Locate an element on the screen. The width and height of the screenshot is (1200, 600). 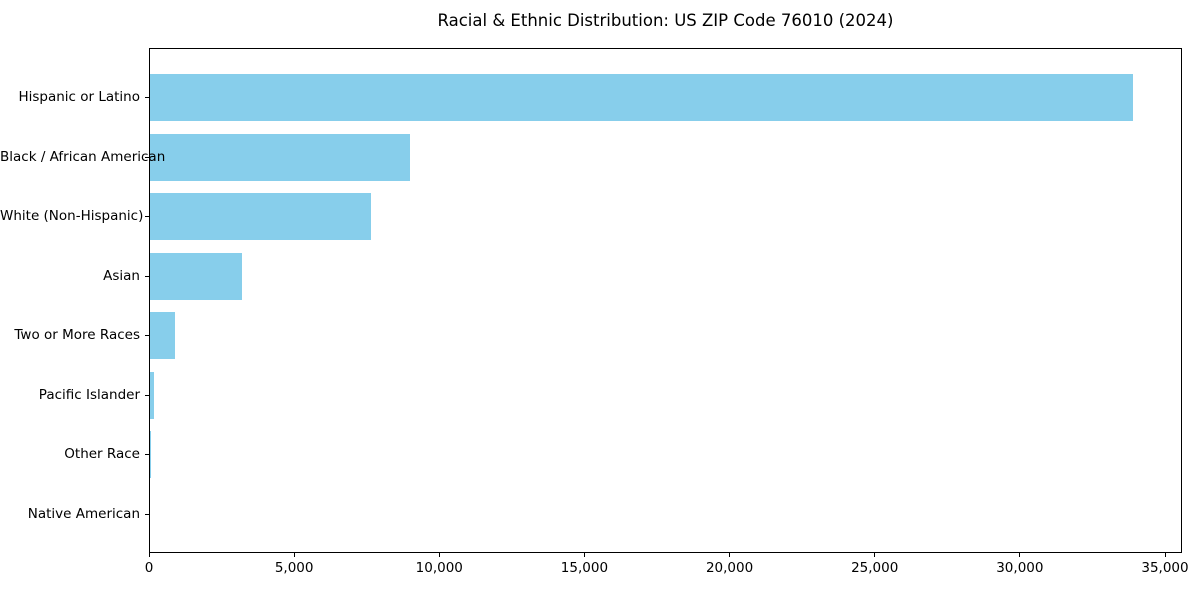
x-tick-label: 15,000 is located at coordinates (584, 568).